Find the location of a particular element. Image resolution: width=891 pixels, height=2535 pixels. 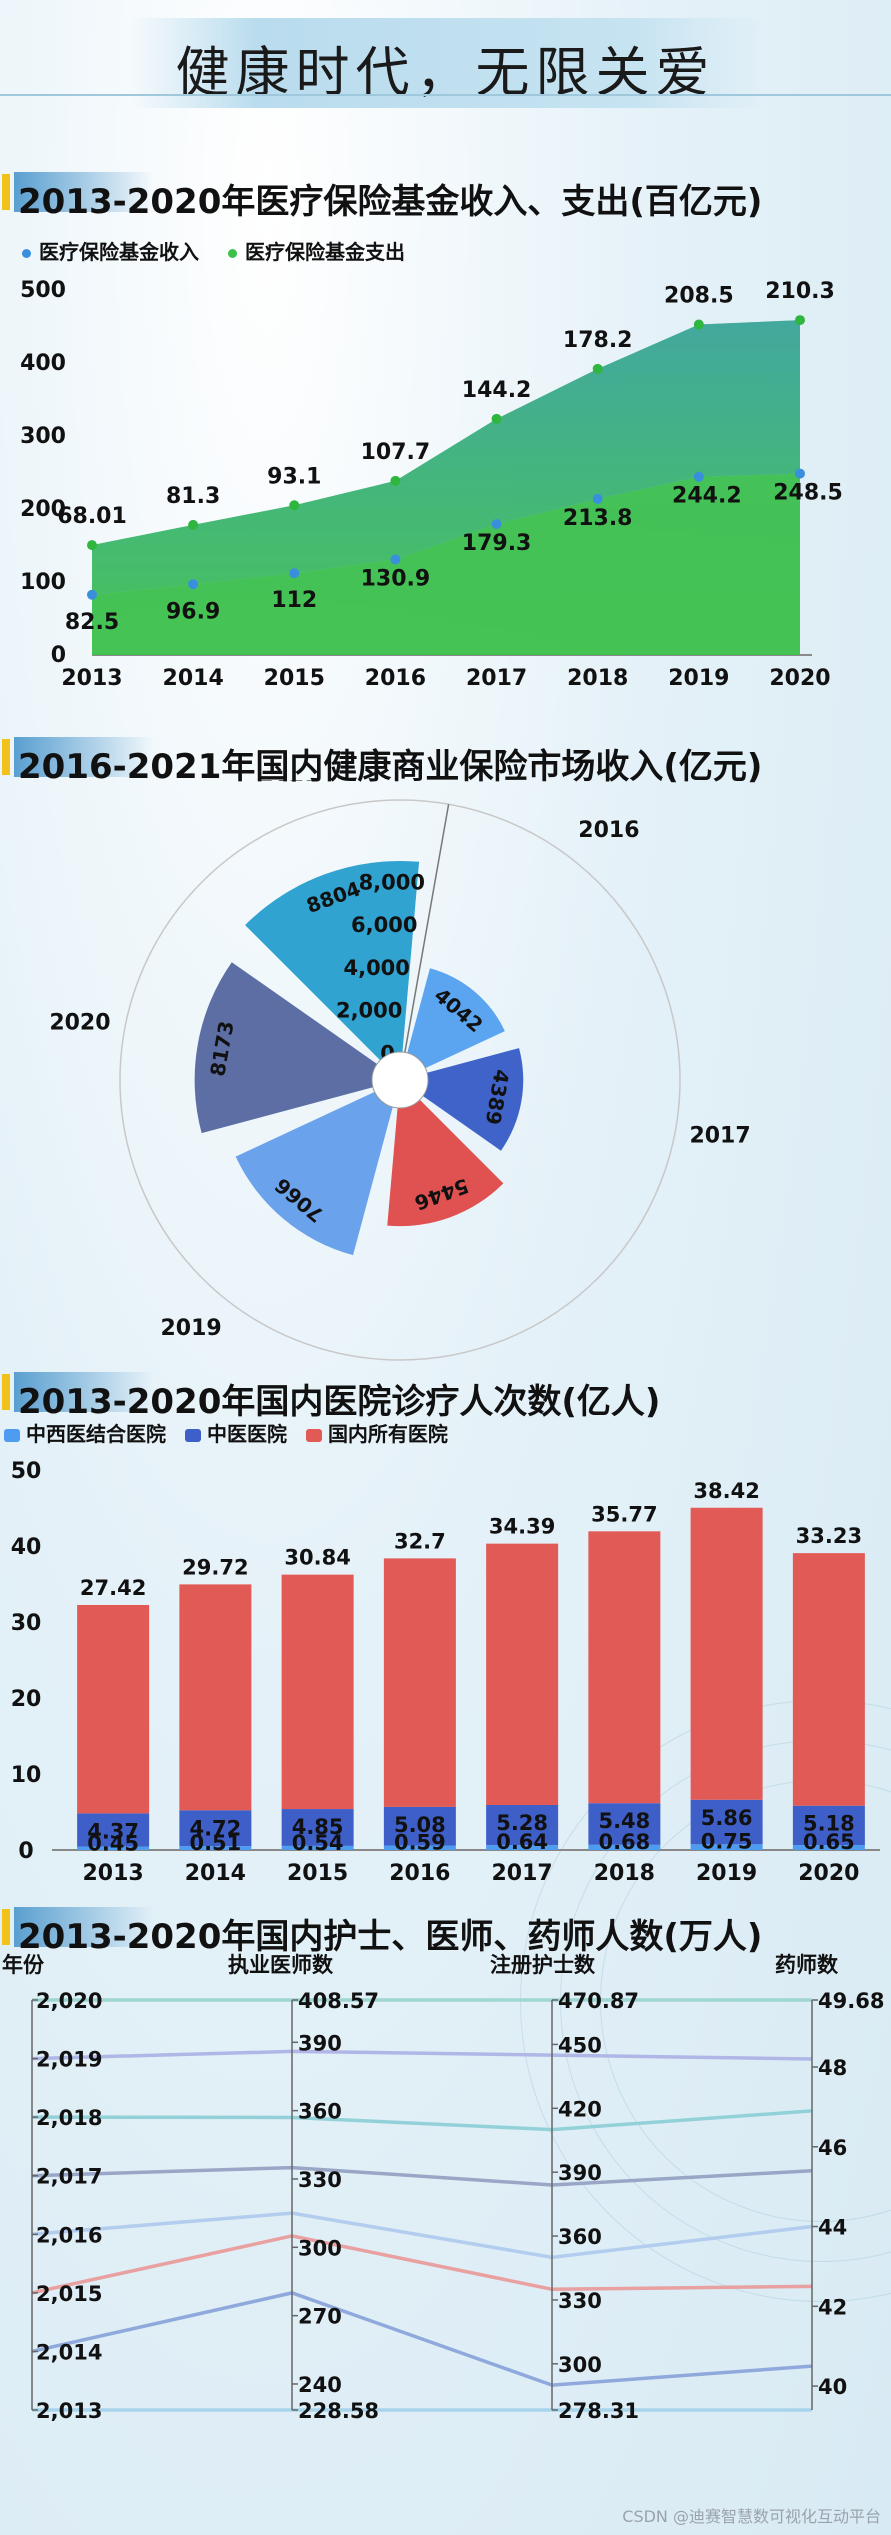

title-banner is located at coordinates (445, 63).